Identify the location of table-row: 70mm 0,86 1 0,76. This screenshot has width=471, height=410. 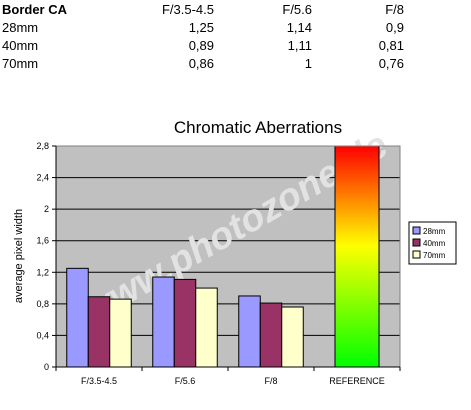
(203, 64).